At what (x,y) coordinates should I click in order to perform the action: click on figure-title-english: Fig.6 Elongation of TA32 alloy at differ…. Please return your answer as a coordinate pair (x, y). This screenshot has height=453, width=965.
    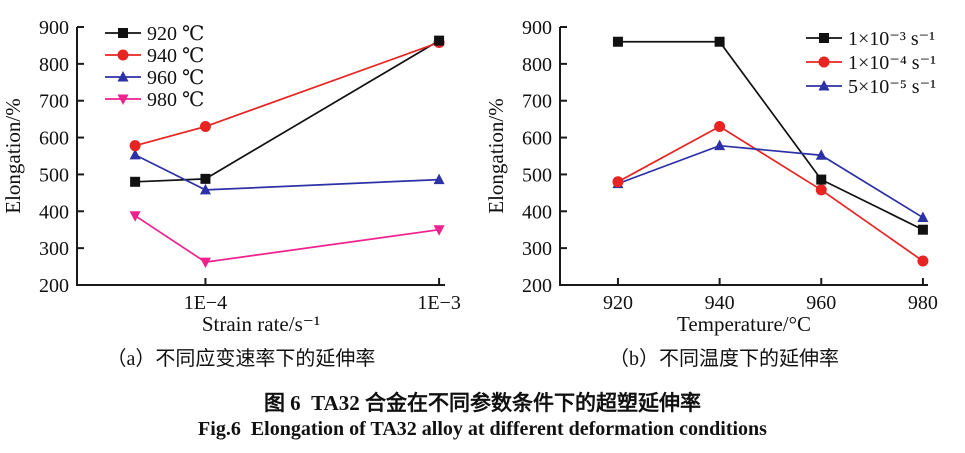
    Looking at the image, I should click on (482, 429).